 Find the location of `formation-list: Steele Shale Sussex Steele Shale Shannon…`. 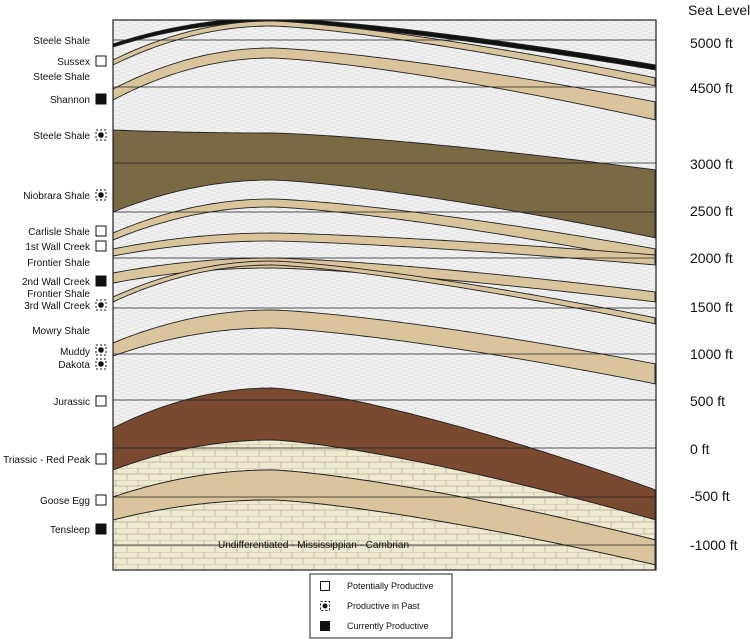

formation-list: Steele Shale Sussex Steele Shale Shannon… is located at coordinates (47, 286).